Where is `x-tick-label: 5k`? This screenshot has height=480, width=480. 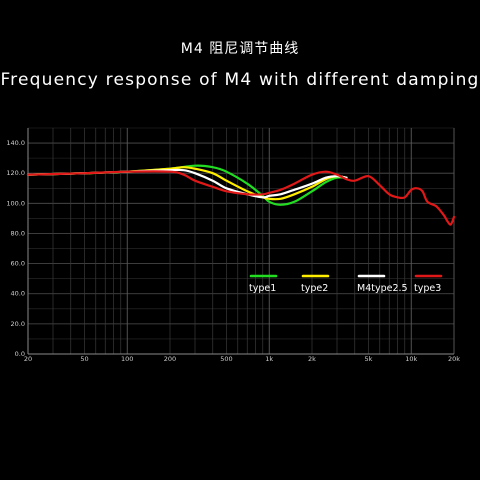 x-tick-label: 5k is located at coordinates (369, 359).